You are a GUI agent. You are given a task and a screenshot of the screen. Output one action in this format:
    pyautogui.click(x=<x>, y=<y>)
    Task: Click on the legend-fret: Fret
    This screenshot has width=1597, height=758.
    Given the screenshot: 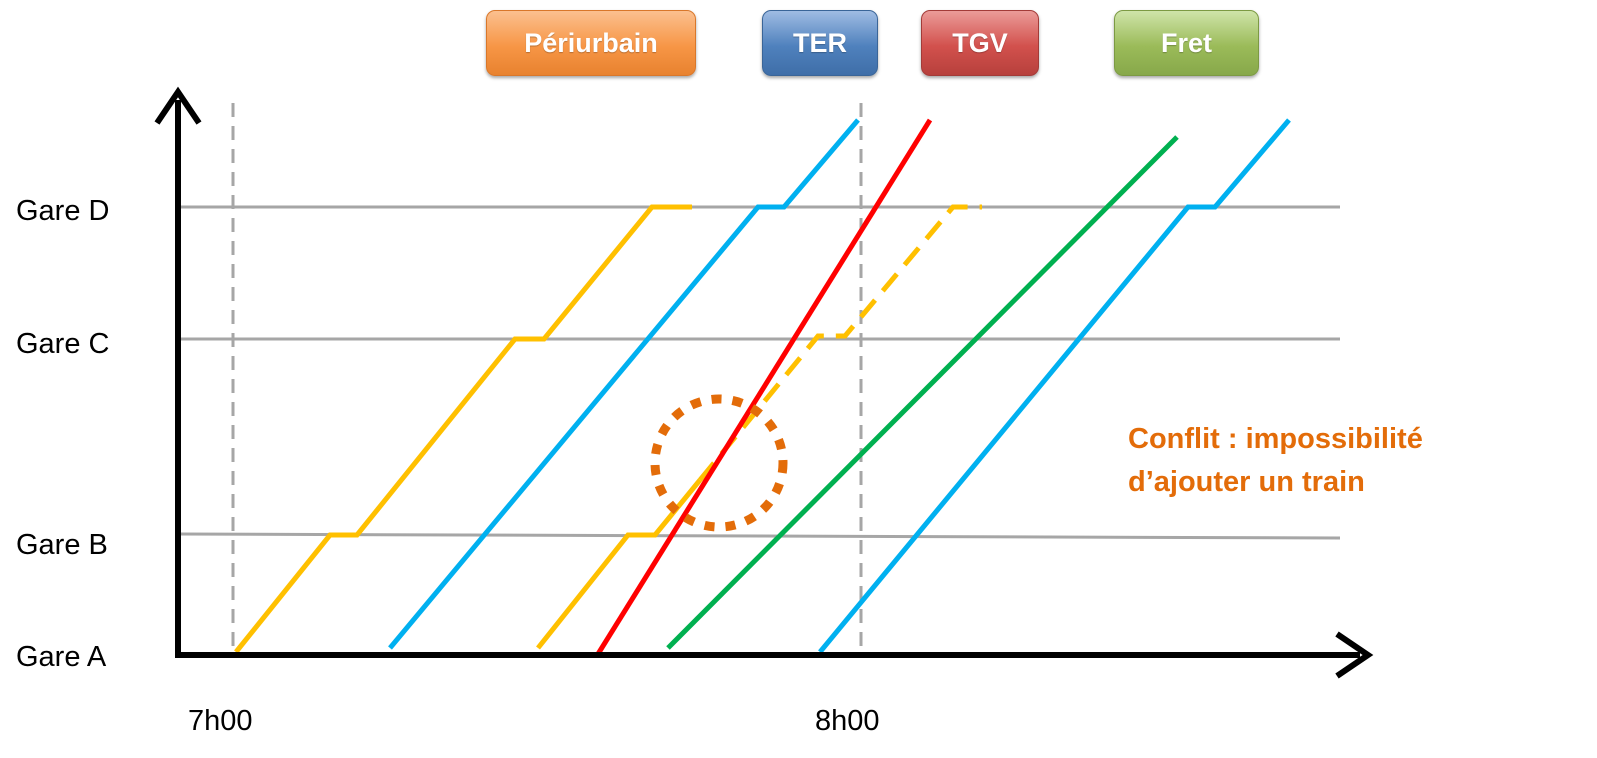 What is the action you would take?
    pyautogui.click(x=1186, y=43)
    